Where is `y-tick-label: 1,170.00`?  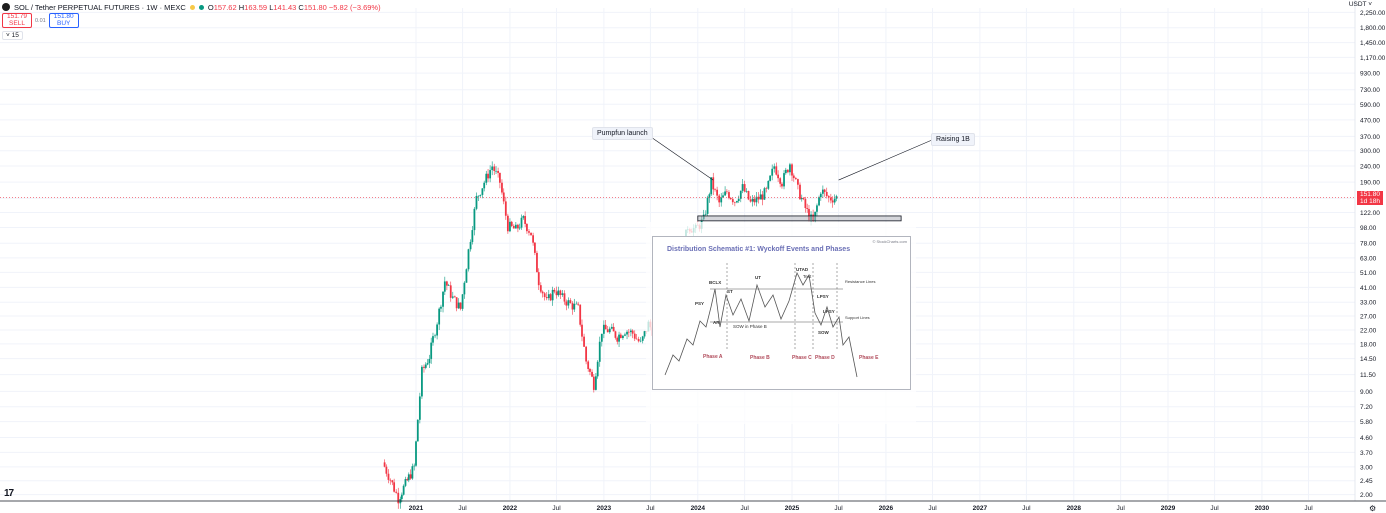 y-tick-label: 1,170.00 is located at coordinates (1373, 58).